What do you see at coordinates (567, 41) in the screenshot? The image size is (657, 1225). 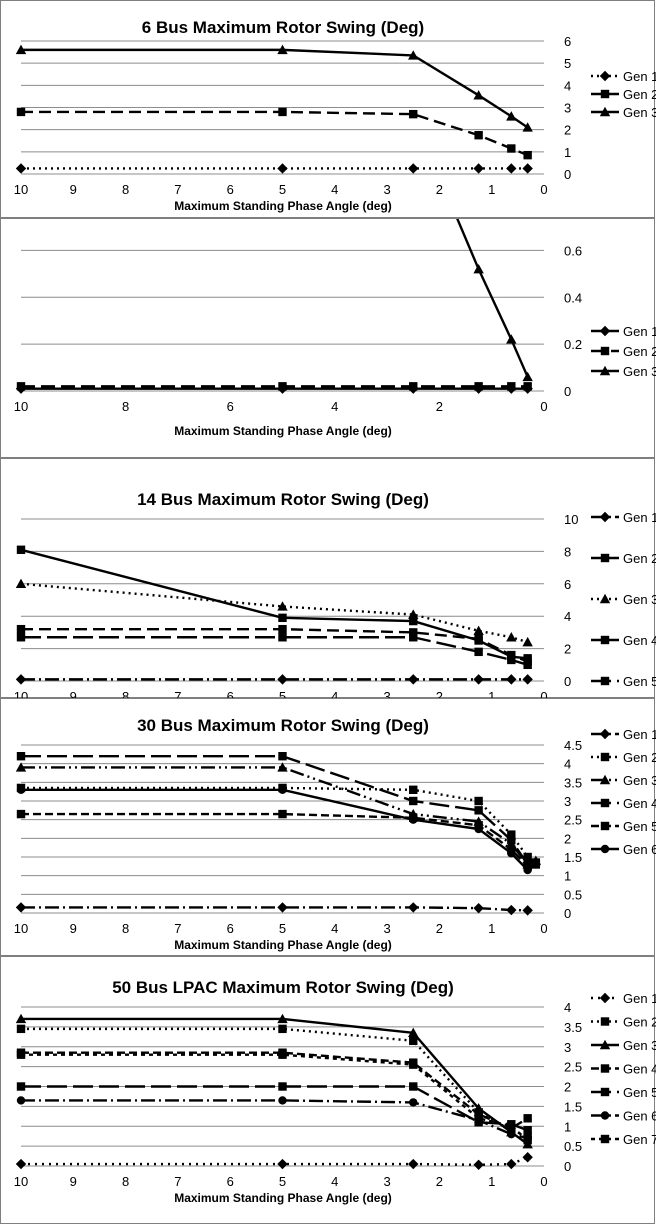 I see `y-tick-label: 6` at bounding box center [567, 41].